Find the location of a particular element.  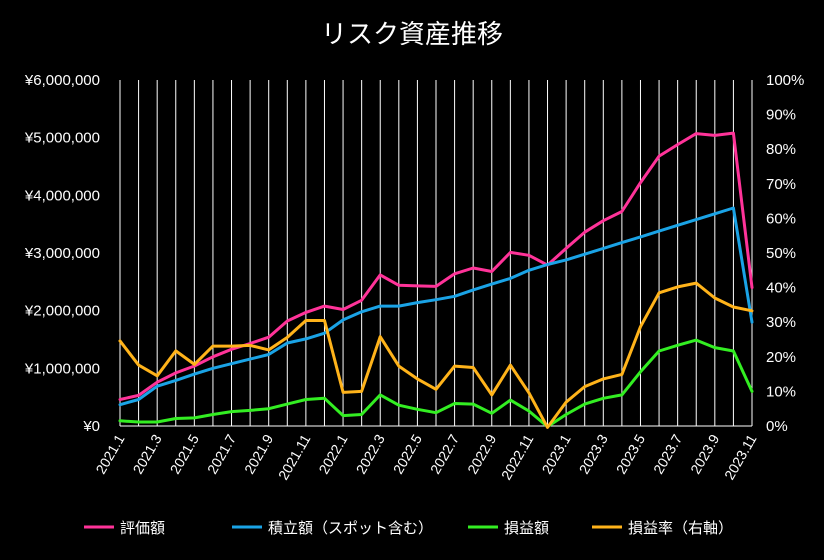

legend-label: 損益率（右軸） is located at coordinates (680, 528).